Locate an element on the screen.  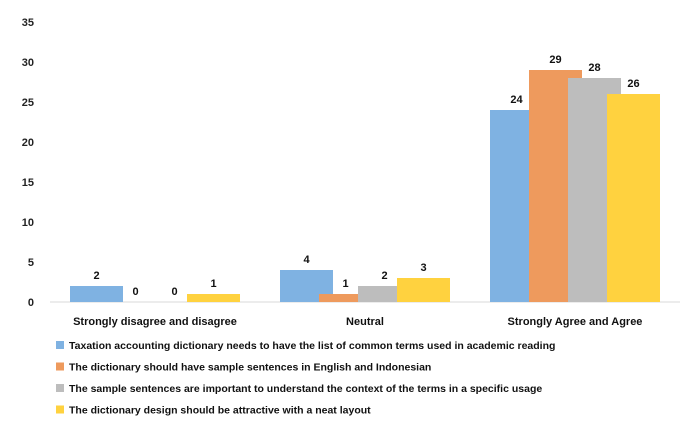
data-label-2-3: 29 is located at coordinates (555, 60).